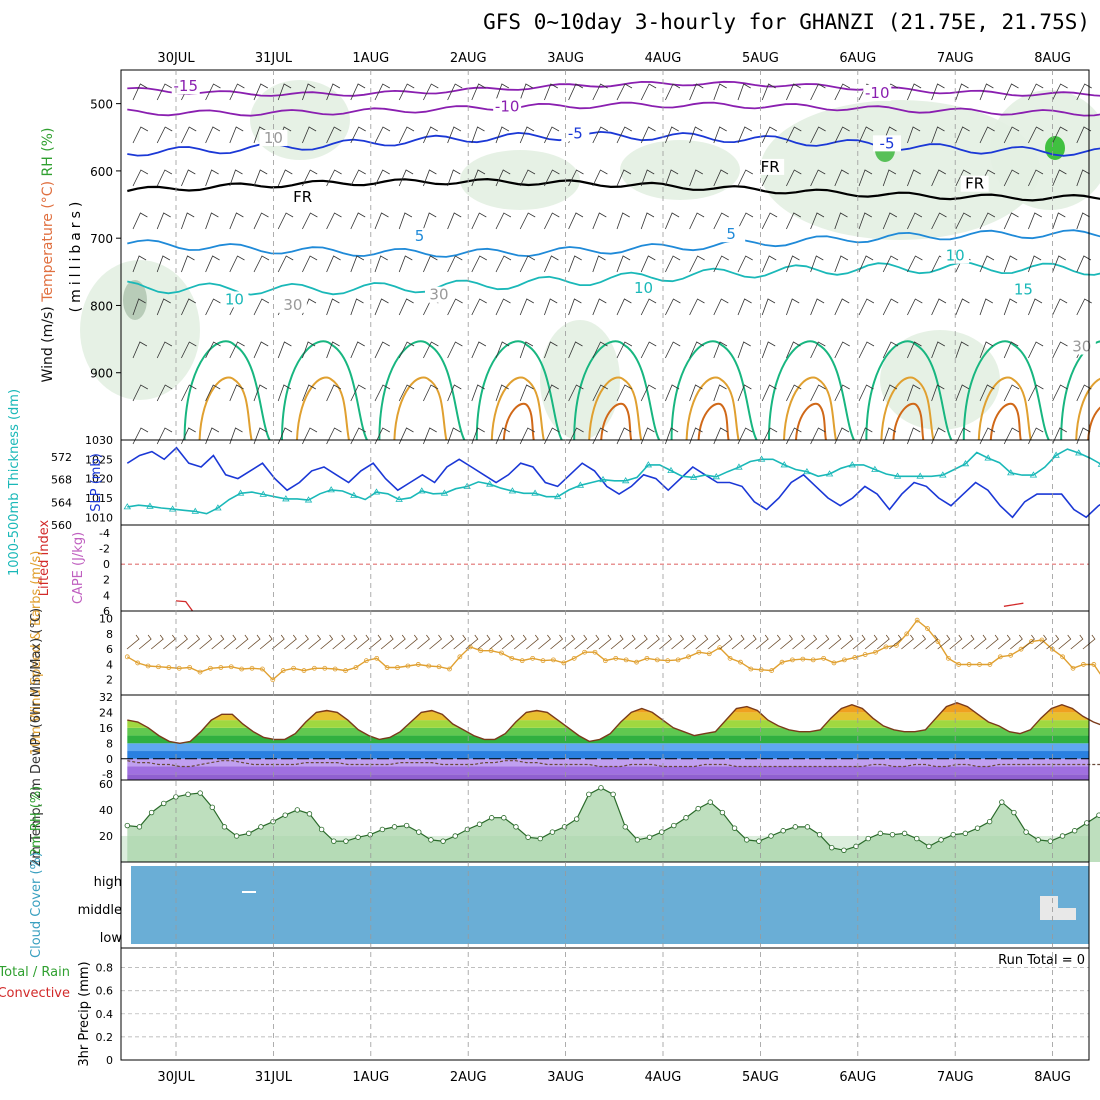  Describe the element at coordinates (1052, 58) in the screenshot. I see `date-label-top: 8AUG` at that location.